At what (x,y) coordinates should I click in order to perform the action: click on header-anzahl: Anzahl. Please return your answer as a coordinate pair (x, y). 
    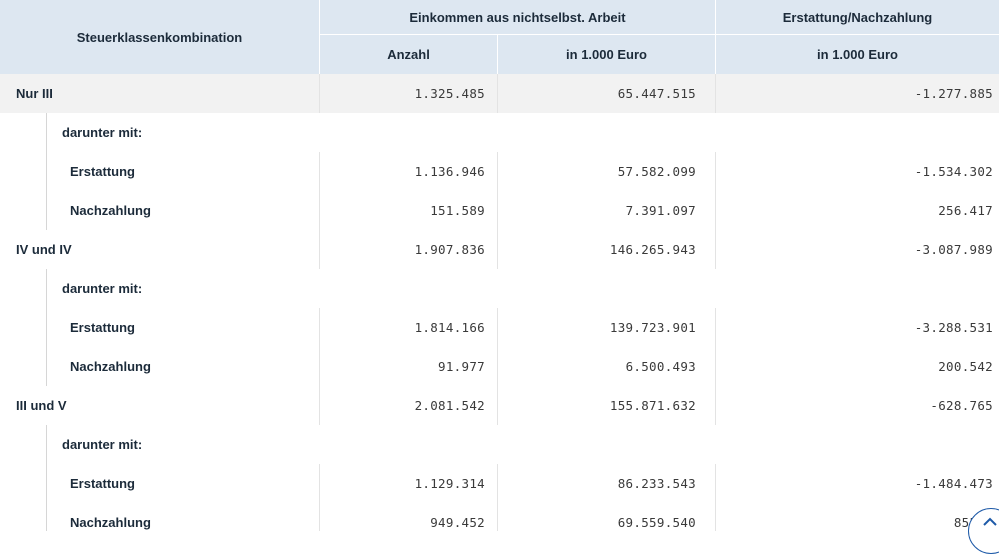
    Looking at the image, I should click on (408, 54).